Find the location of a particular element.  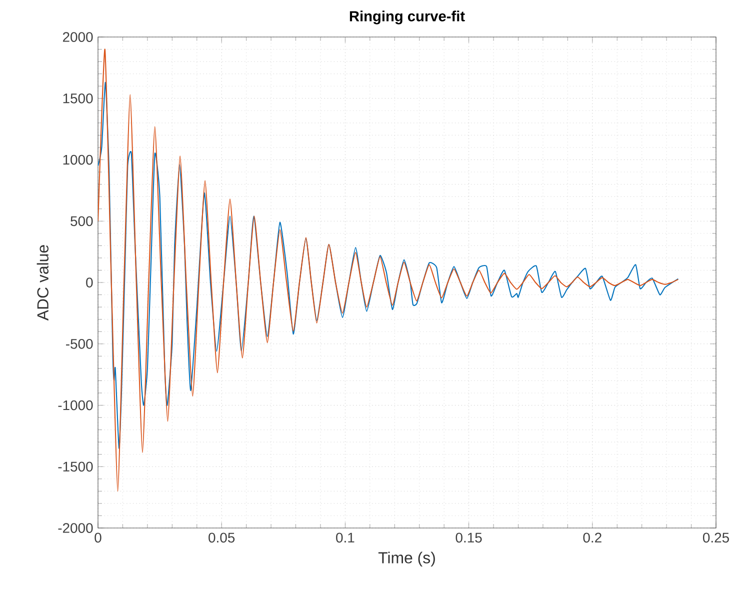

y-tick-label: 1000 is located at coordinates (78, 159).